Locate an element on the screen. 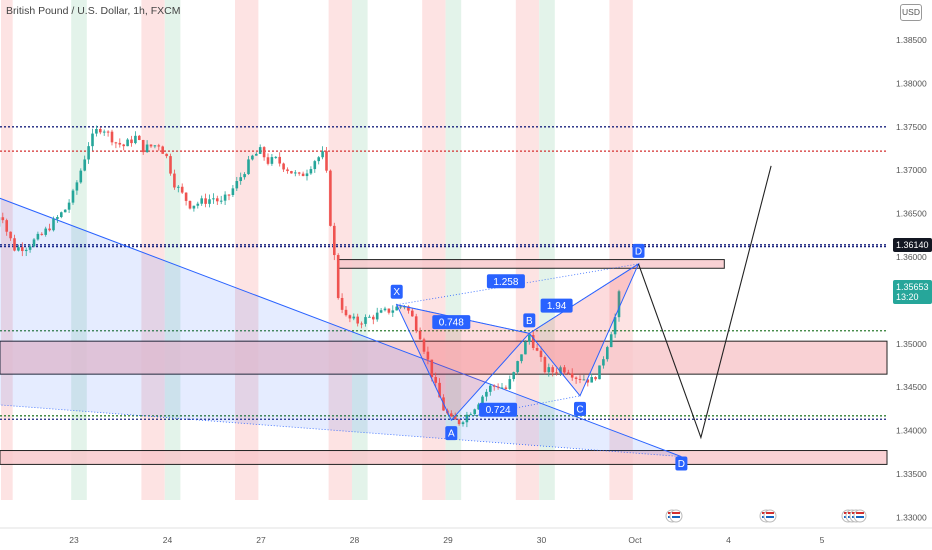 The image size is (932, 550). price-tick: 1.38500 is located at coordinates (911, 40).